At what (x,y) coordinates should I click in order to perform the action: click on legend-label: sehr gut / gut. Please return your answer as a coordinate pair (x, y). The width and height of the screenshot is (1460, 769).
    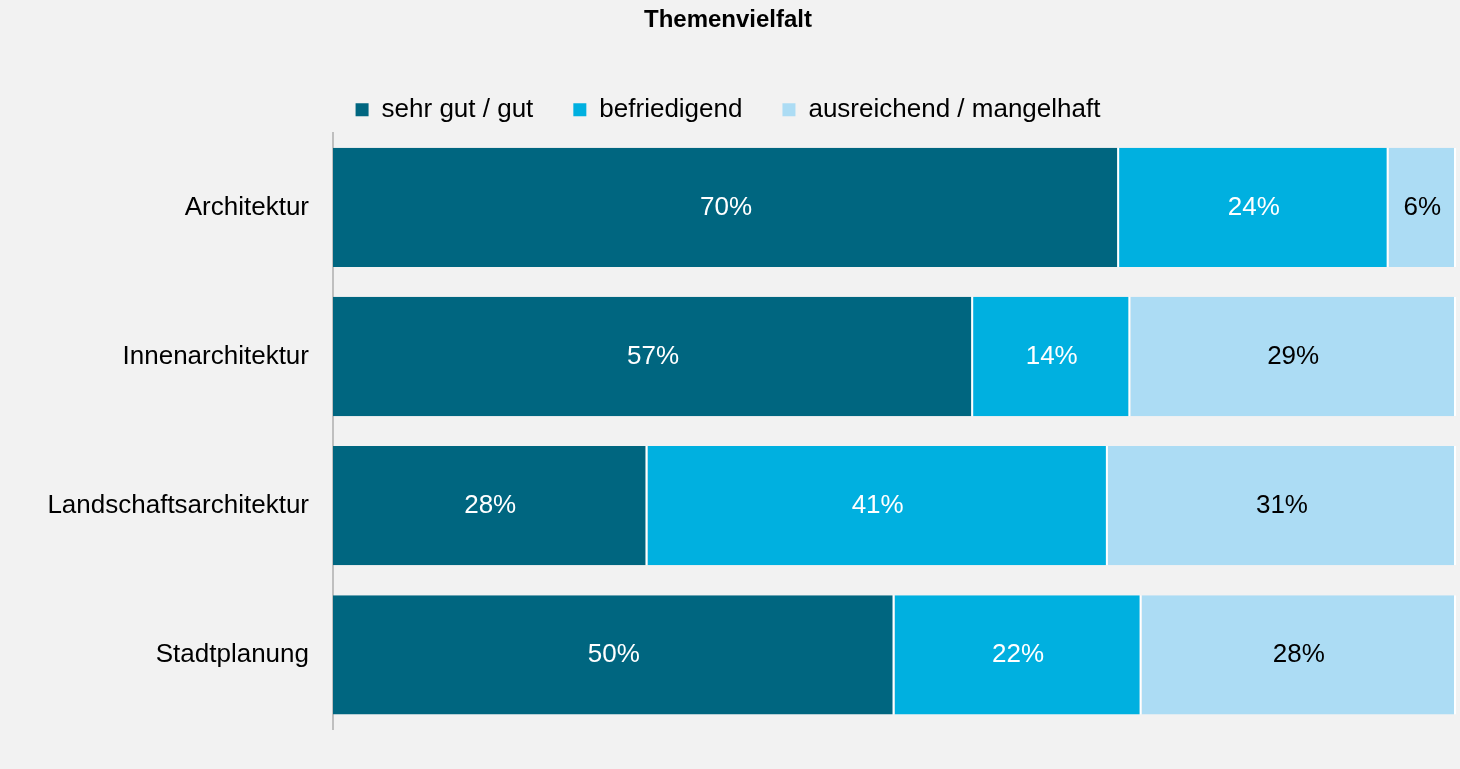
    Looking at the image, I should click on (458, 107).